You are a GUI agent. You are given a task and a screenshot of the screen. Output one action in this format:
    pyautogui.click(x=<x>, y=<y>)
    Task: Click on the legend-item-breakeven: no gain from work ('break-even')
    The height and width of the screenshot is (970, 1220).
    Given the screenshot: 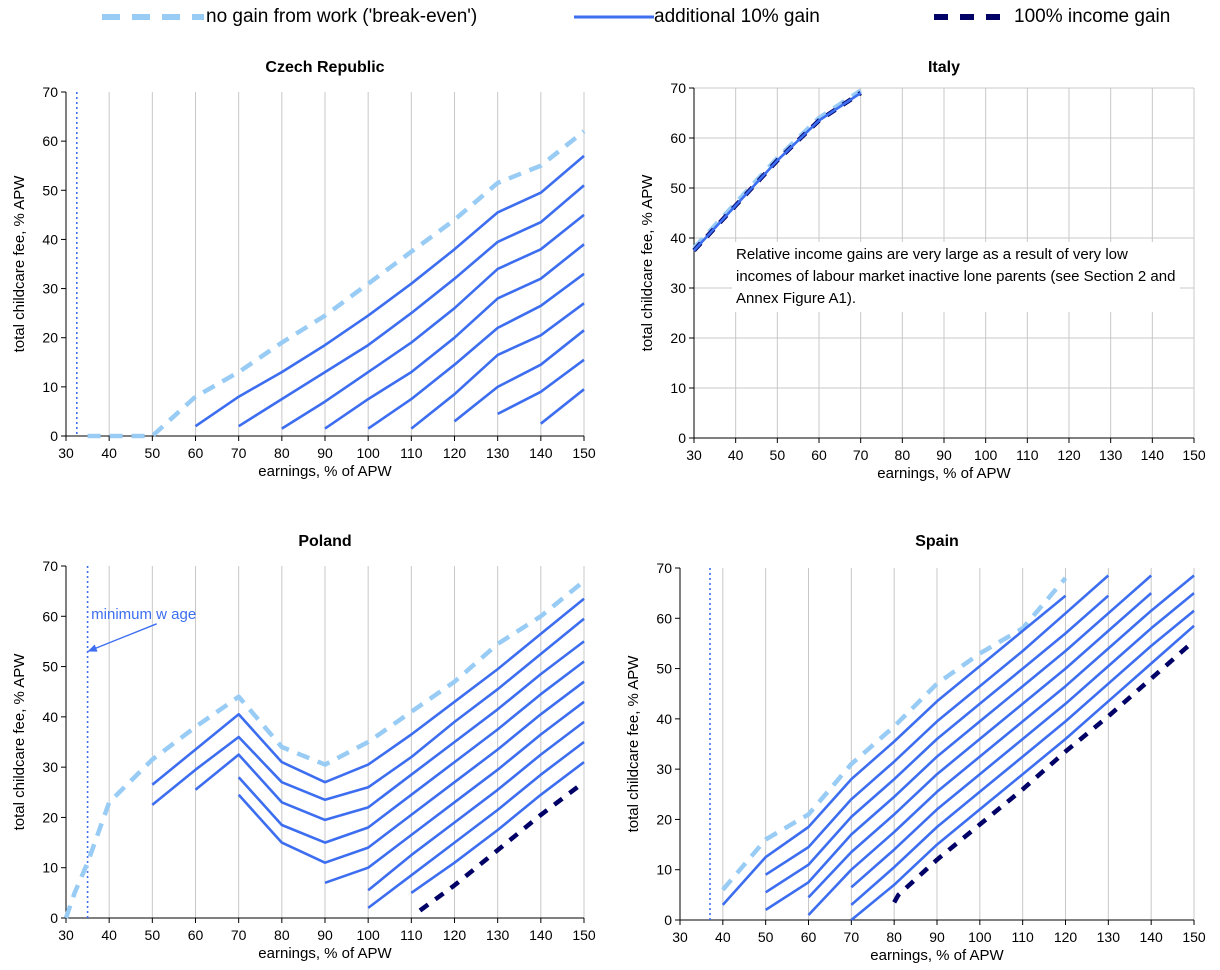 What is the action you would take?
    pyautogui.click(x=288, y=17)
    